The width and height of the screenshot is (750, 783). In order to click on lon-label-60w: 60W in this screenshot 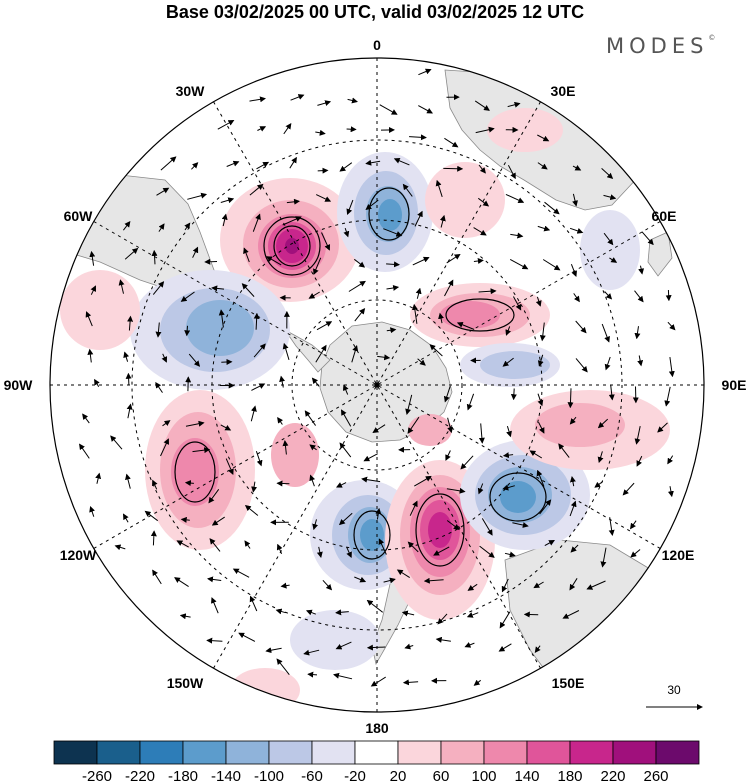, I will do `click(79, 216)`.